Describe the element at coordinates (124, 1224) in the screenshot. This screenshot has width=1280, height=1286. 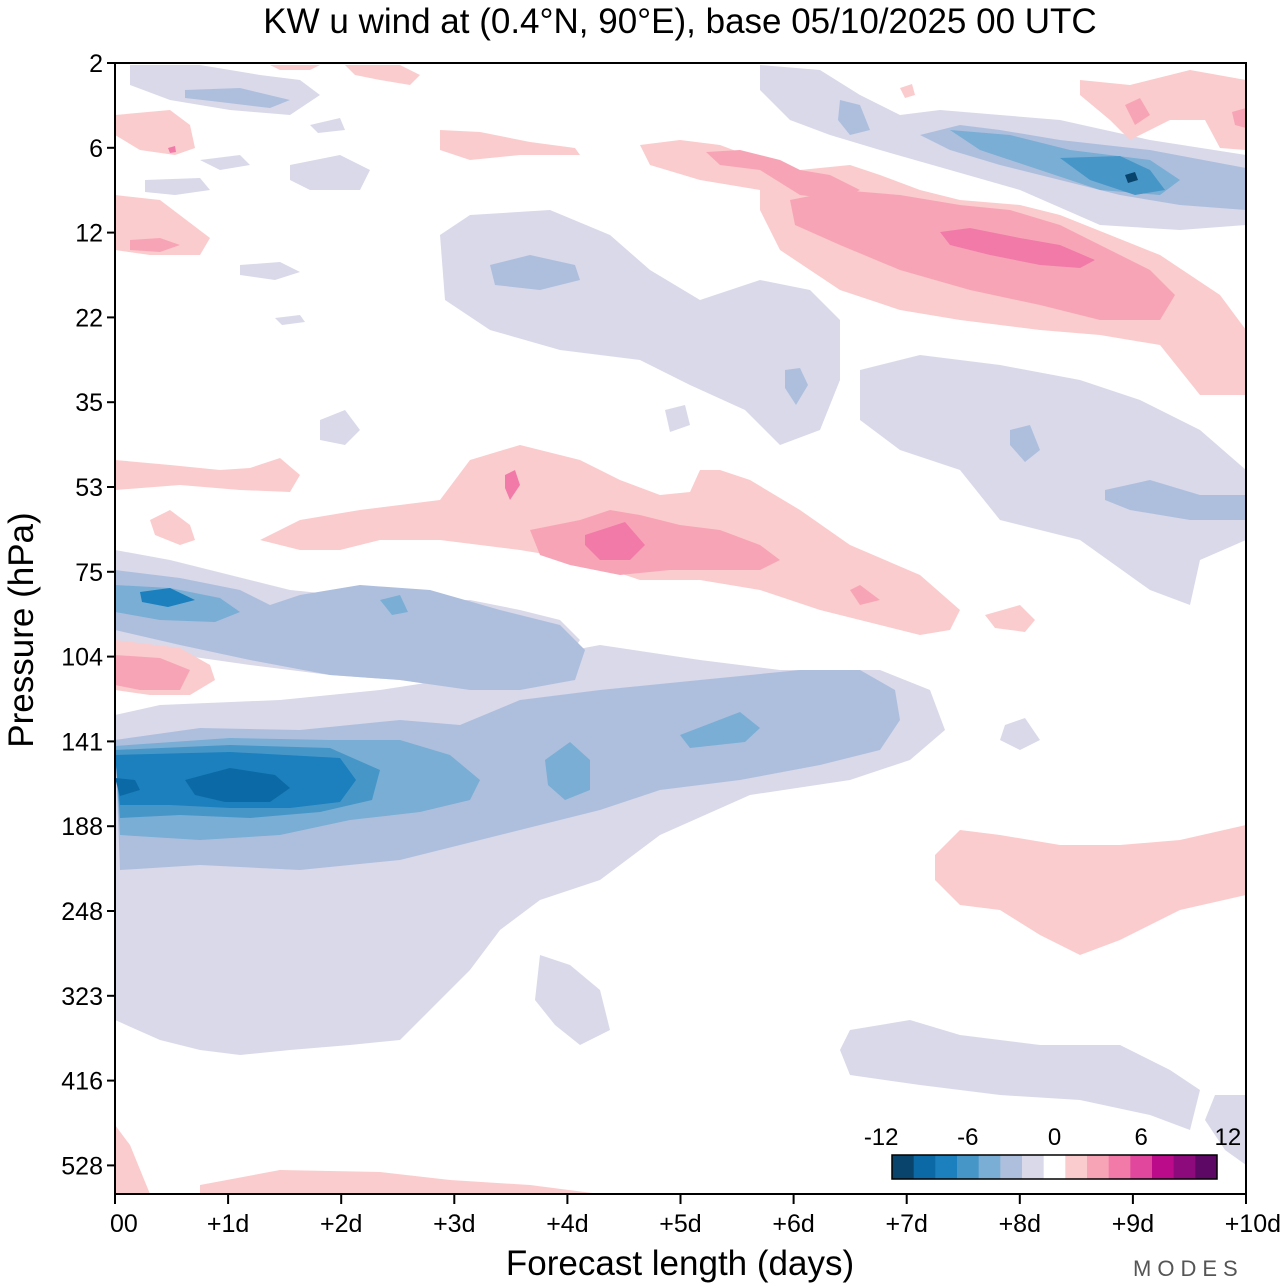
I see `x-tick-label: 00` at that location.